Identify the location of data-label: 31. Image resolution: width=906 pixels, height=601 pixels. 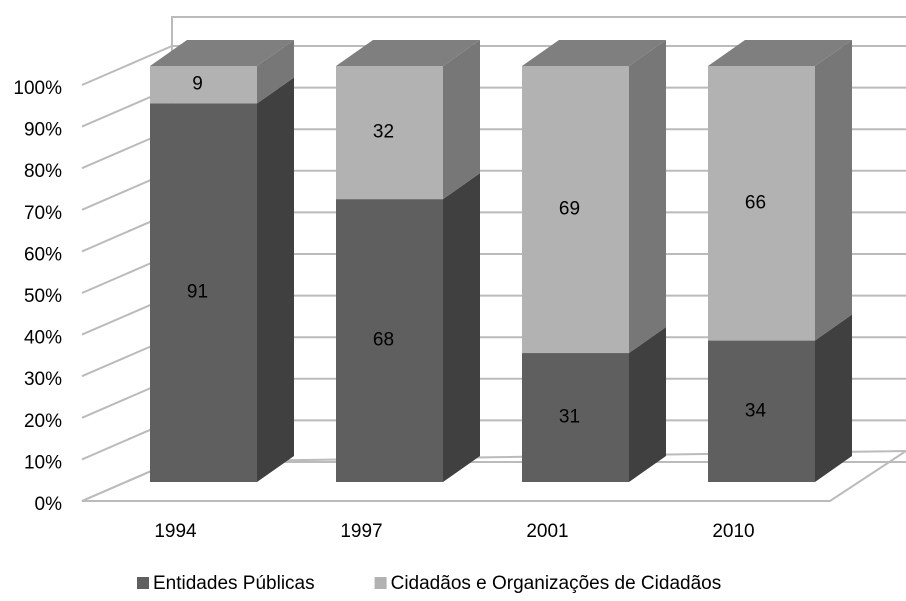
(569, 417).